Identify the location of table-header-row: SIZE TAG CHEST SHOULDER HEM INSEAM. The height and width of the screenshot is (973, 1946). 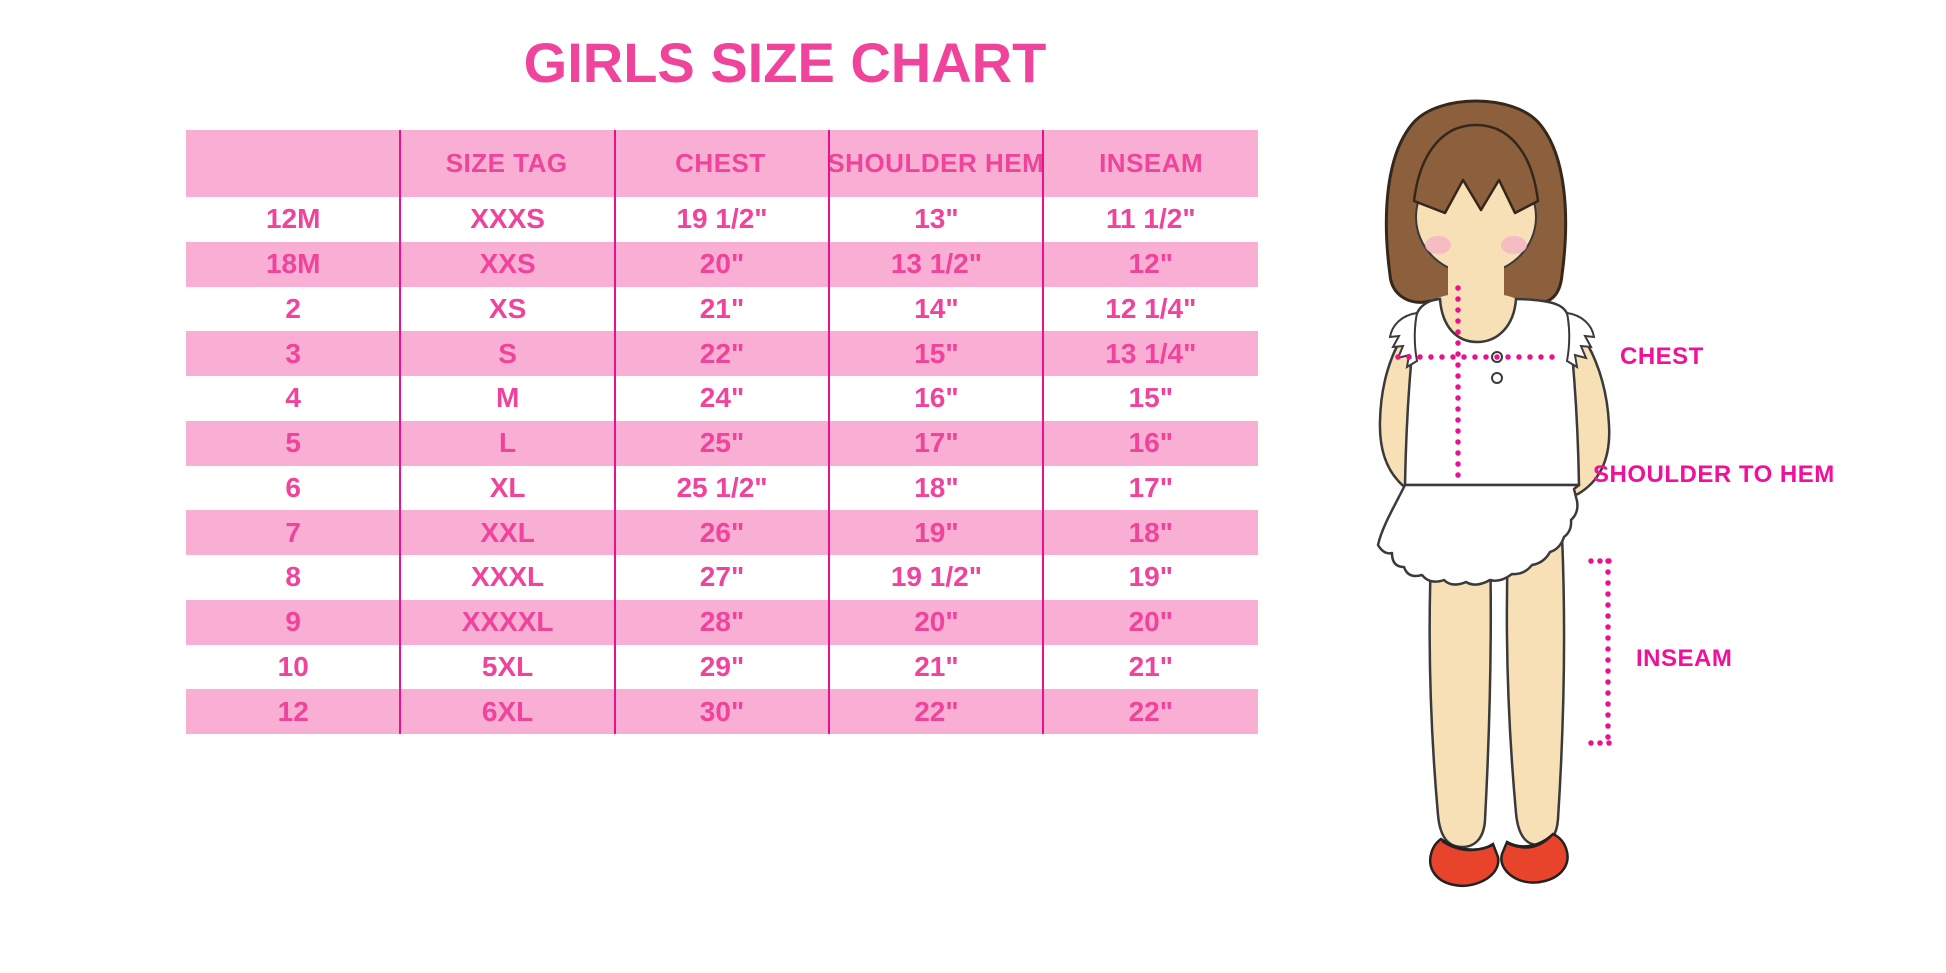
(722, 163).